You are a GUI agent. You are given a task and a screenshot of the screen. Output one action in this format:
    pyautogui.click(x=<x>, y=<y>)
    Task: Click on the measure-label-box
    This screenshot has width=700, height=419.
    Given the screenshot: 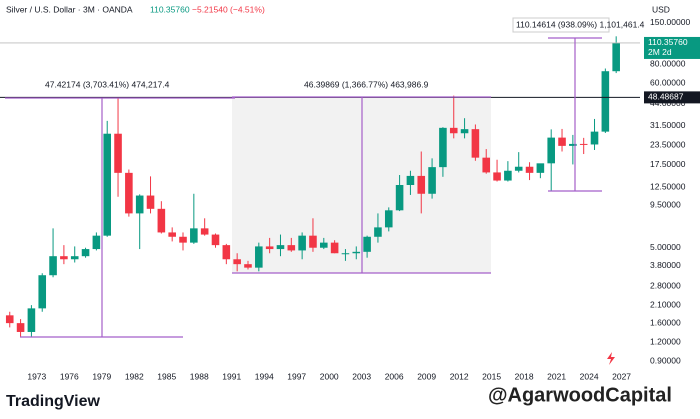 What is the action you would take?
    pyautogui.click(x=561, y=25)
    